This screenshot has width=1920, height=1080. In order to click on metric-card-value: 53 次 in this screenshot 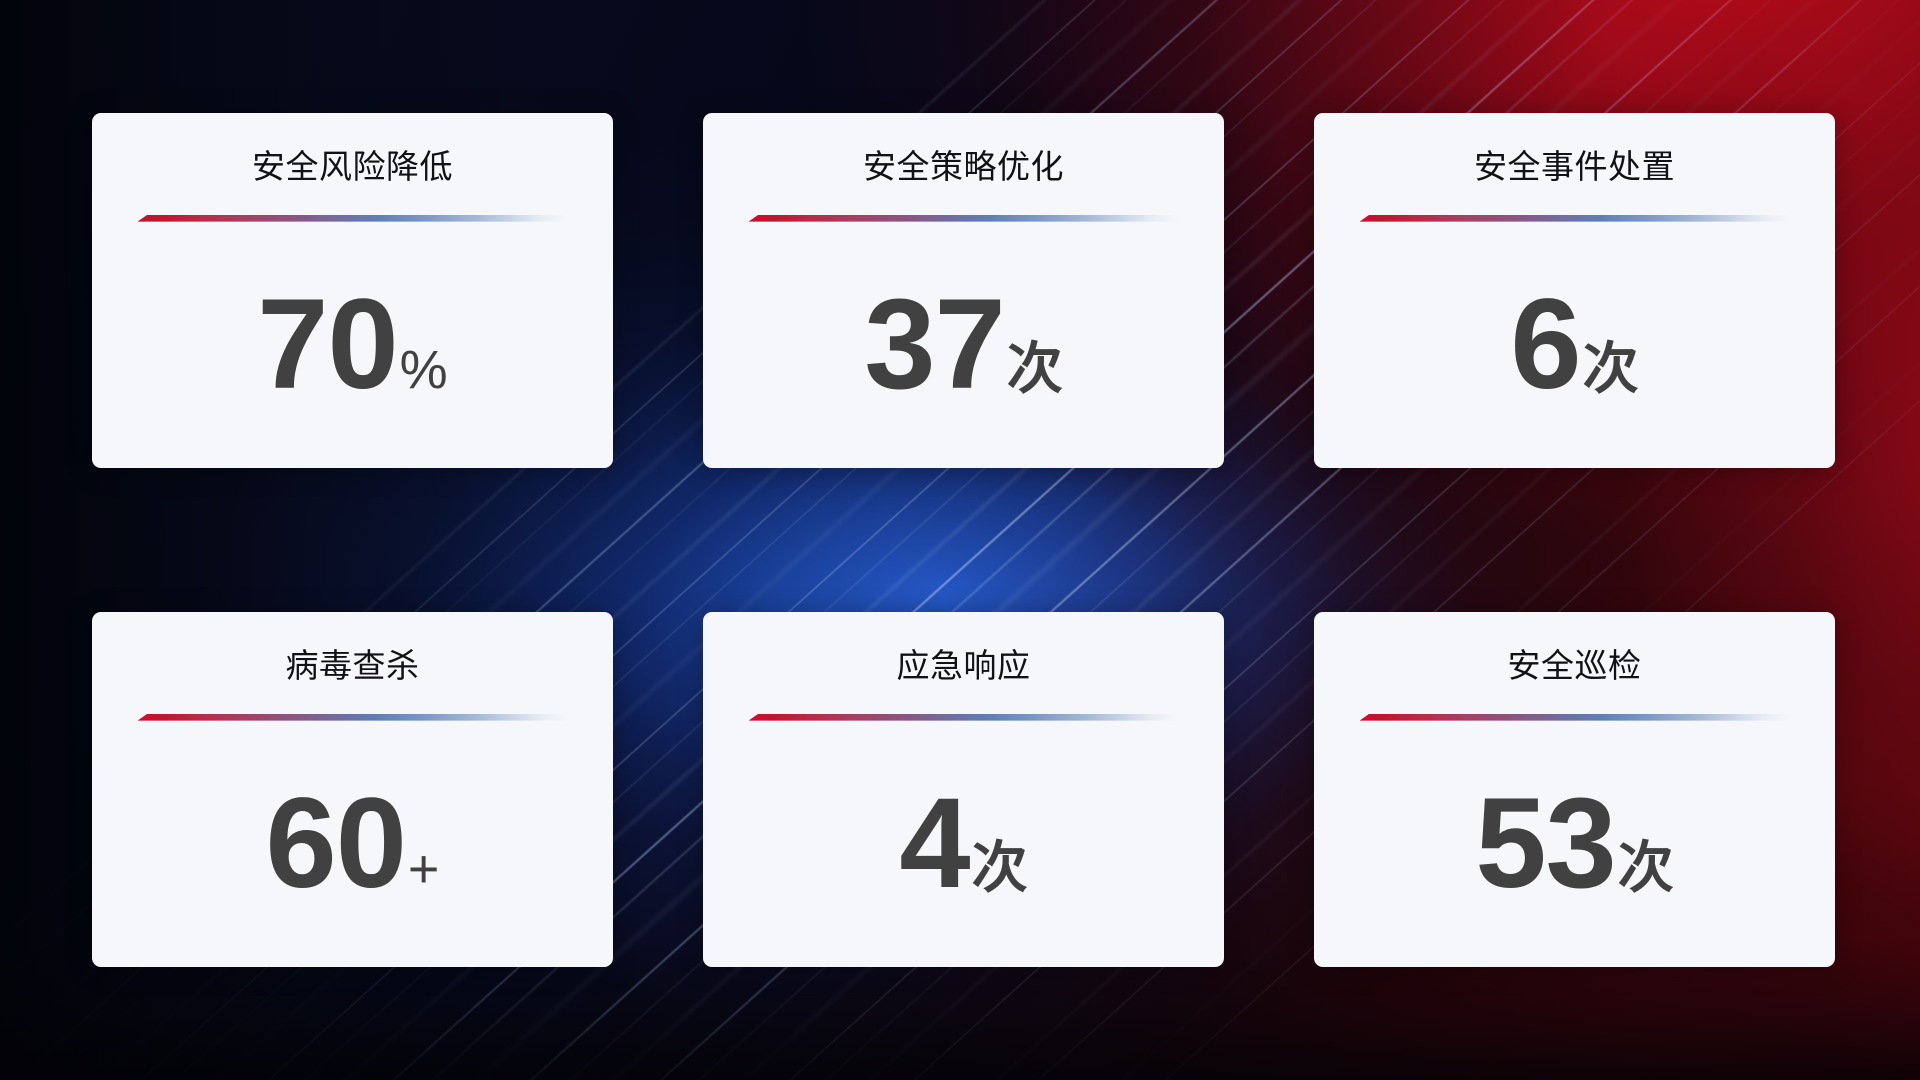, I will do `click(1574, 844)`.